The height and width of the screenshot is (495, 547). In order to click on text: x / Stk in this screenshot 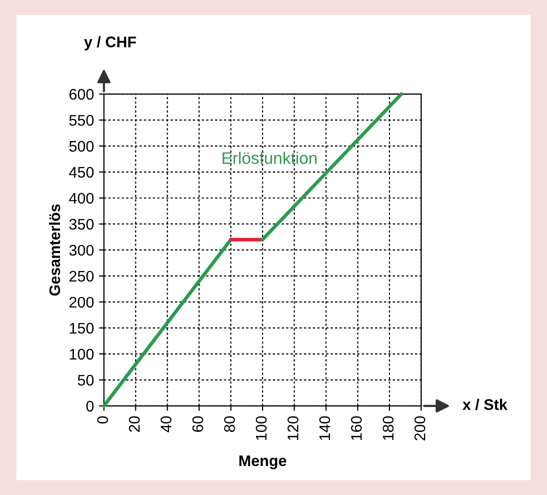, I will do `click(485, 404)`.